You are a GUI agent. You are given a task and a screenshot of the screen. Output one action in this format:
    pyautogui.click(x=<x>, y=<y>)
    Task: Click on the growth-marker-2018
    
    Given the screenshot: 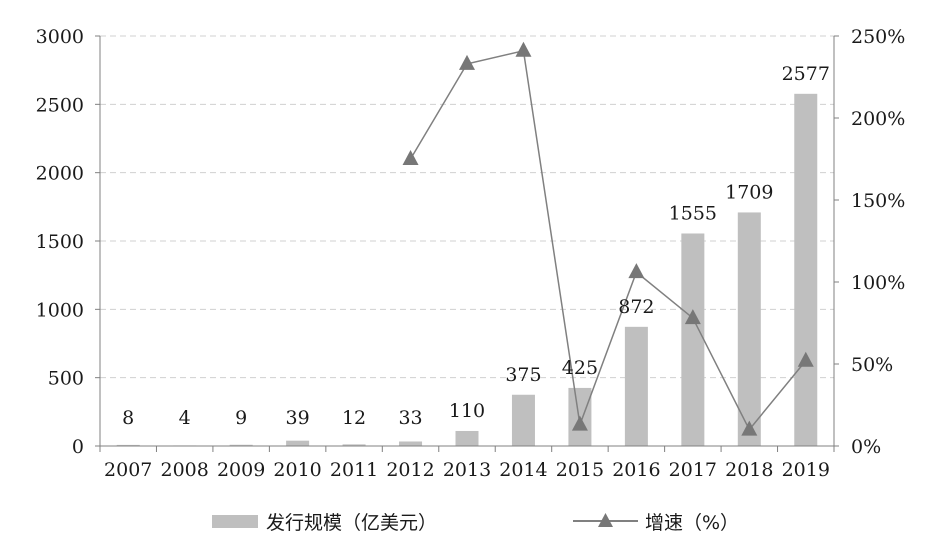 What is the action you would take?
    pyautogui.click(x=749, y=428)
    